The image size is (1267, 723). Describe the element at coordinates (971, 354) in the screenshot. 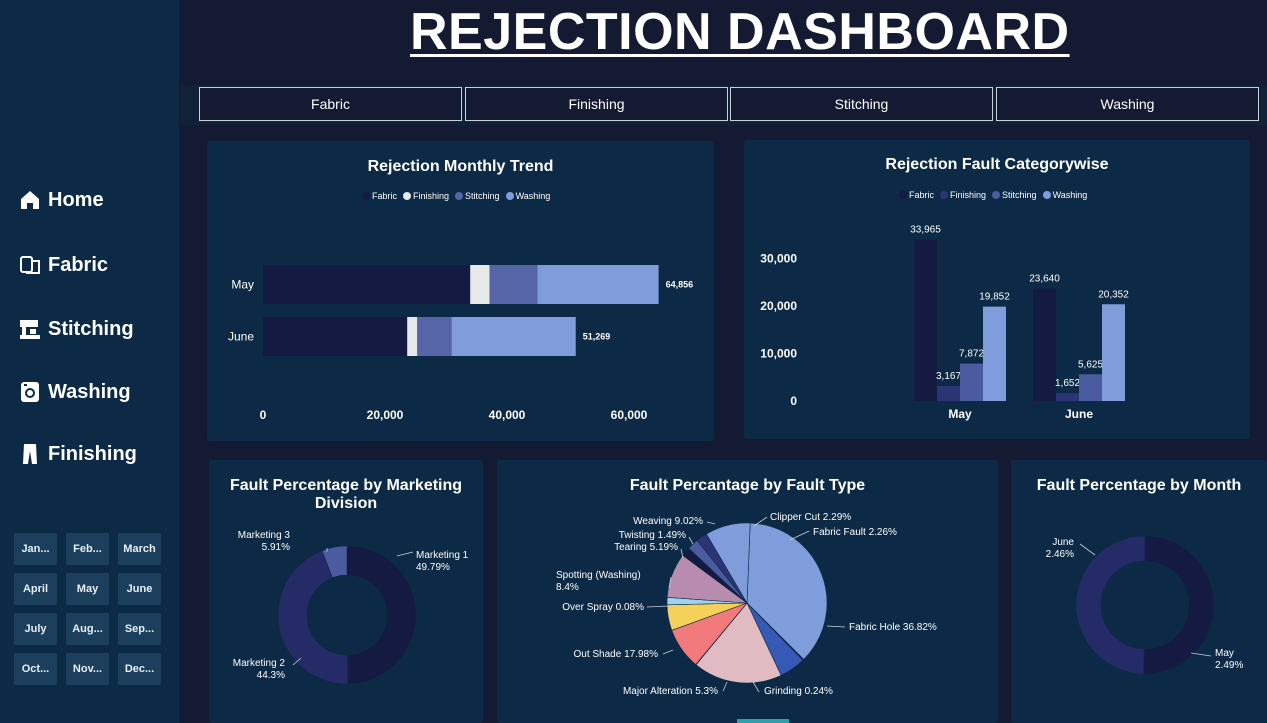

I see `data-label: 7,872` at that location.